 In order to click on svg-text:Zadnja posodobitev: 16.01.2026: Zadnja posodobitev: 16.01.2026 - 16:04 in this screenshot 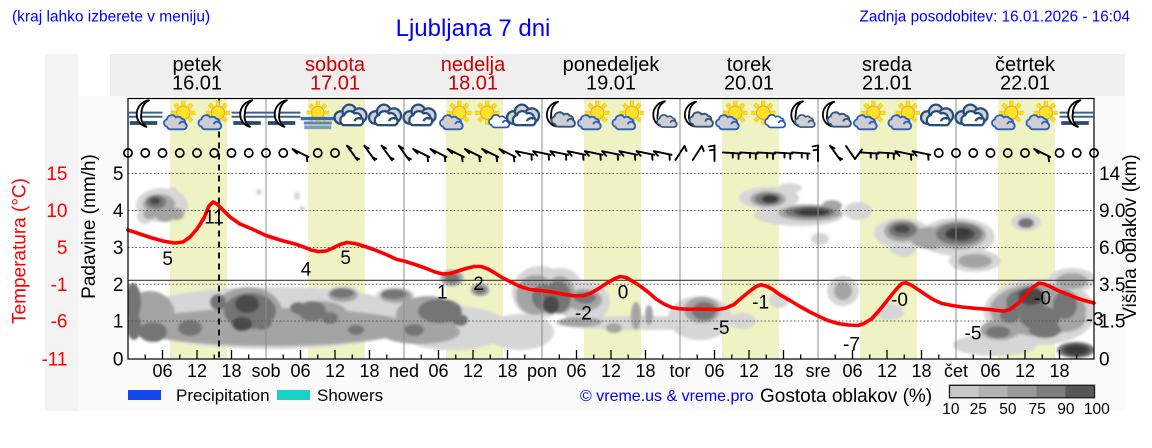, I will do `click(995, 17)`.